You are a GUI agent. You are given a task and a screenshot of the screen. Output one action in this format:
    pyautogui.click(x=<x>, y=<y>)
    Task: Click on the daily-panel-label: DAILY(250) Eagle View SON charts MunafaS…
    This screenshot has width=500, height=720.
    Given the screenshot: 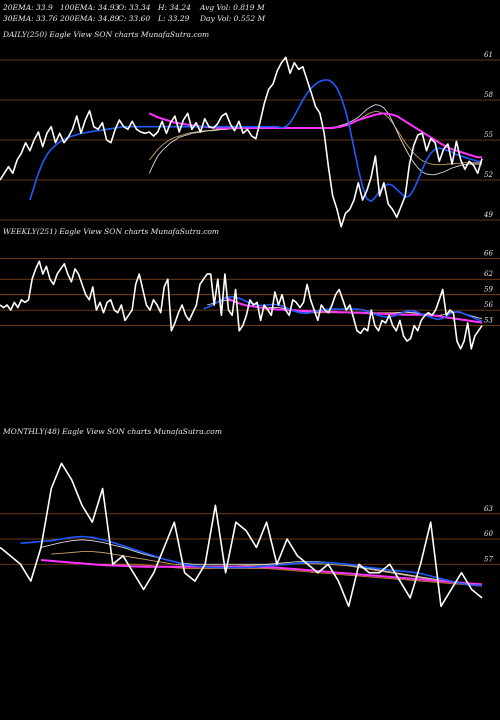 What is the action you would take?
    pyautogui.click(x=106, y=34)
    